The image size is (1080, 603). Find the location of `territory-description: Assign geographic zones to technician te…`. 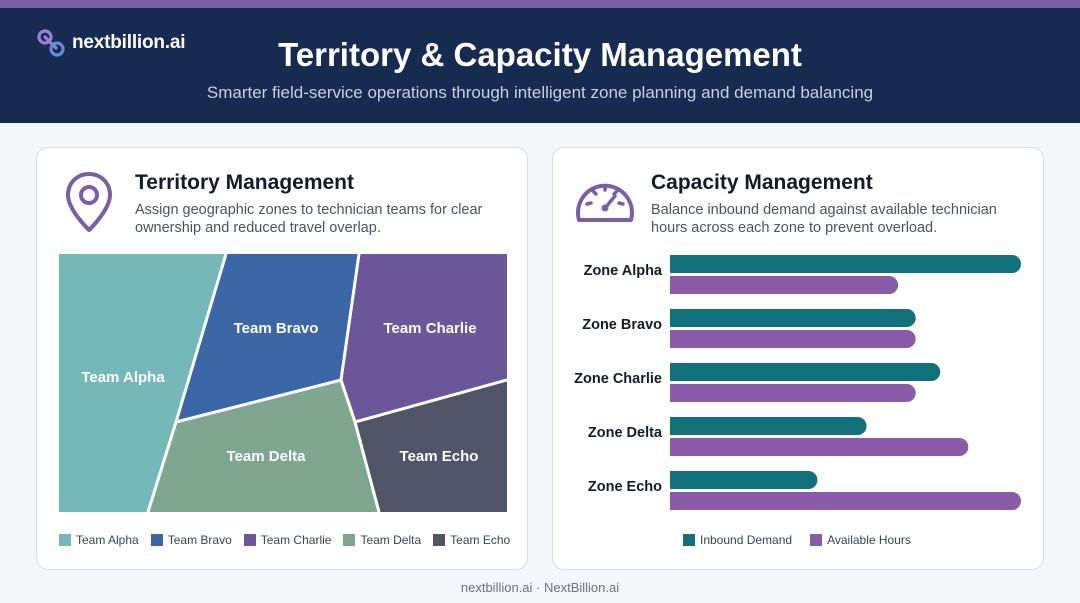

territory-description: Assign geographic zones to technician te… is located at coordinates (309, 219).